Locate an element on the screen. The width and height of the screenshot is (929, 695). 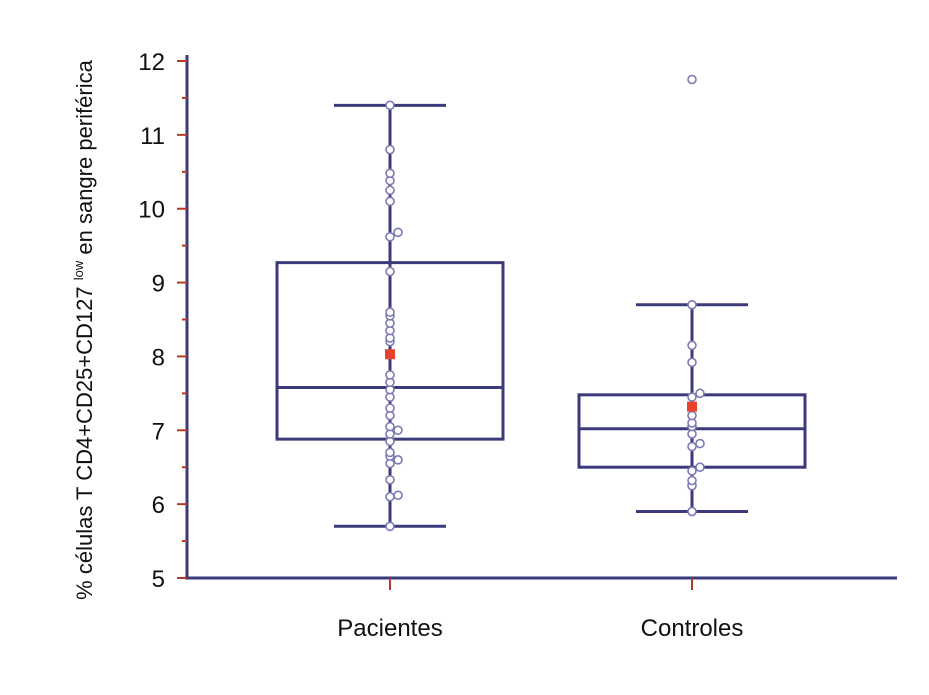
y-tick-label: 5 is located at coordinates (158, 579).